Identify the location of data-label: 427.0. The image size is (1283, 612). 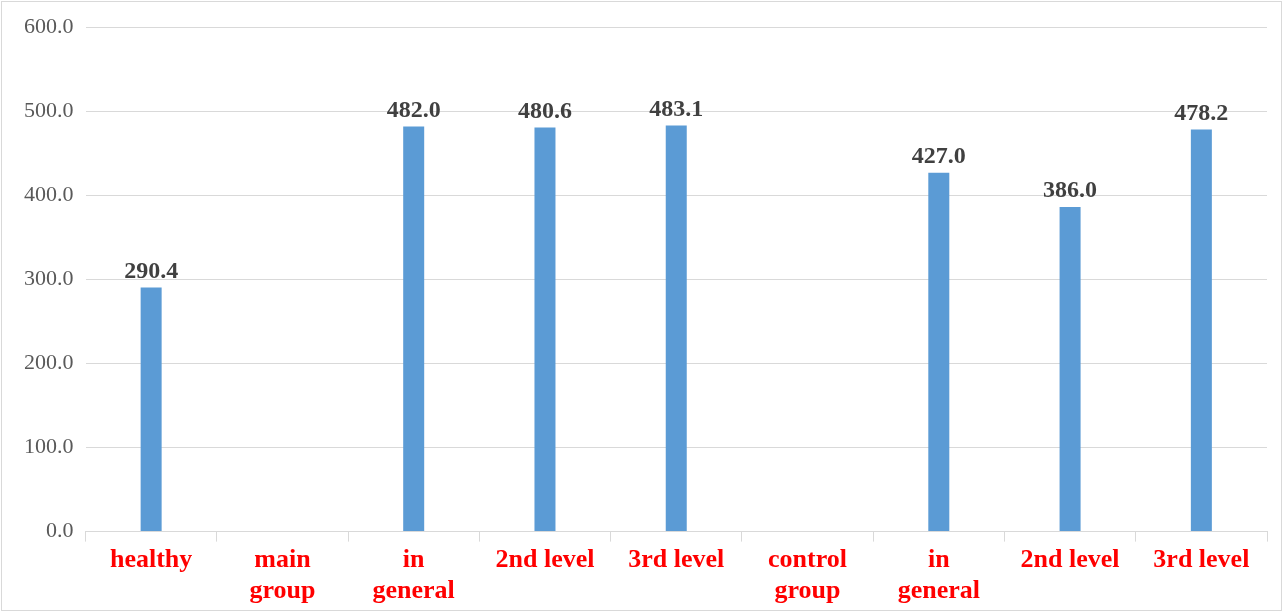
(938, 154).